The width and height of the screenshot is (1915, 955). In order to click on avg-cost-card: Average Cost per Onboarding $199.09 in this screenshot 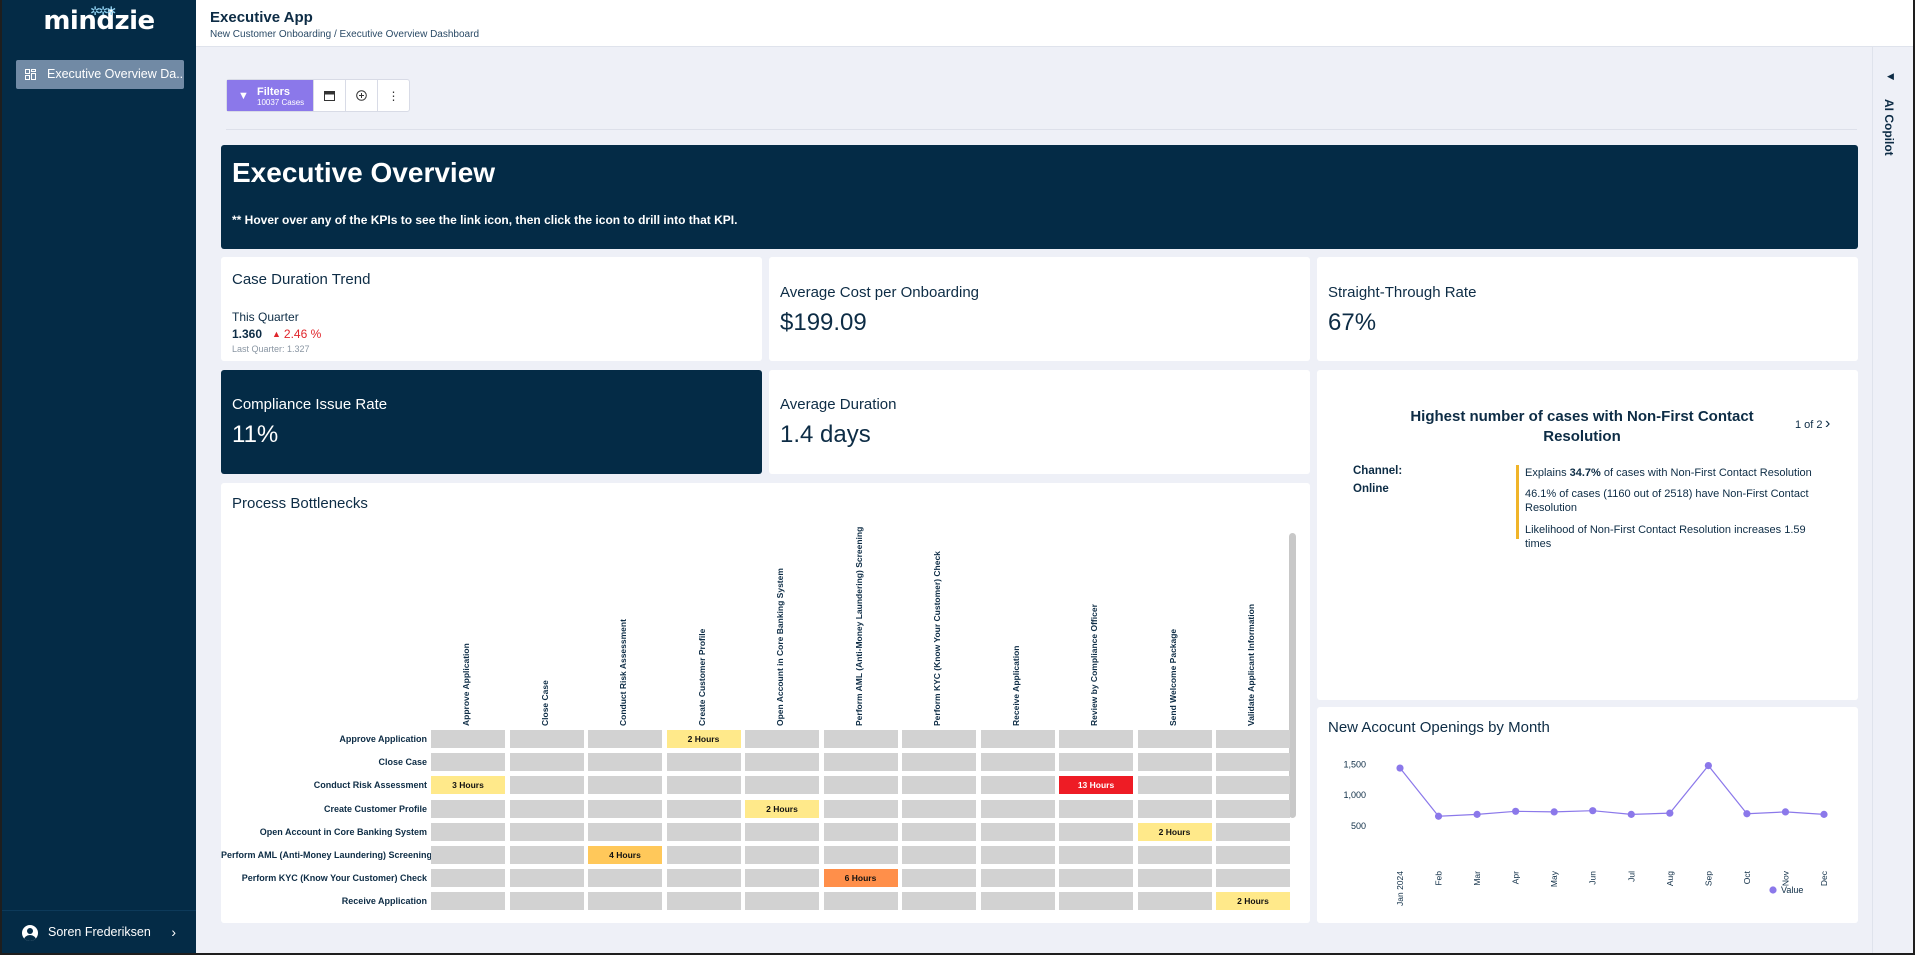, I will do `click(1039, 309)`.